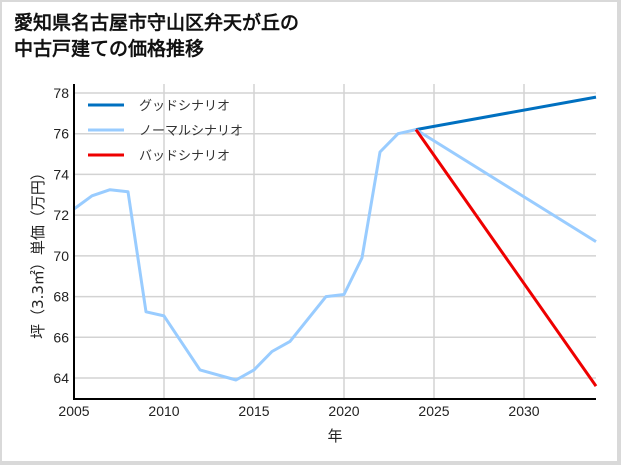 This screenshot has width=621, height=465. I want to click on x-tick-label: 2020, so click(343, 411).